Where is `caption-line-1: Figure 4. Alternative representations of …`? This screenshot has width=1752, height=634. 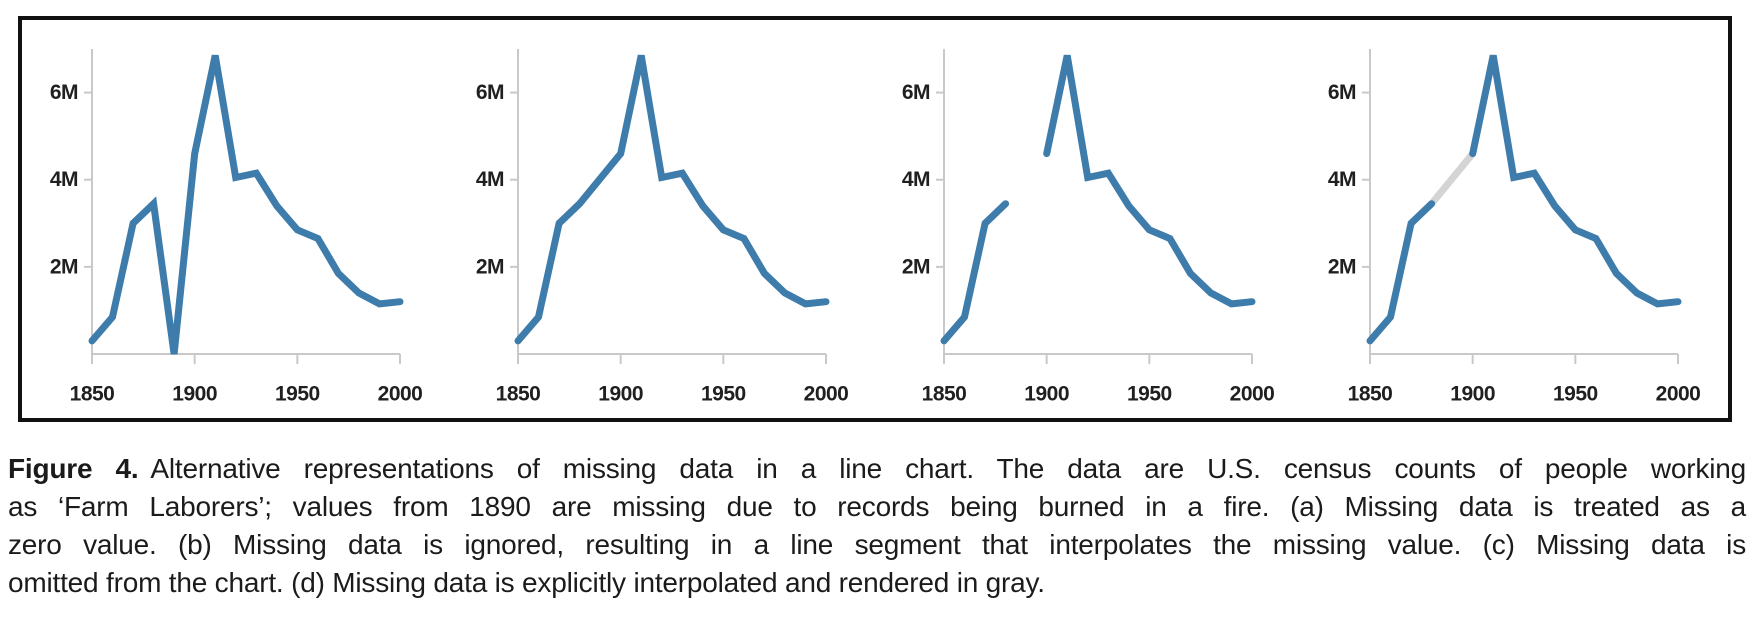
caption-line-1: Figure 4. Alternative representations of … is located at coordinates (877, 469).